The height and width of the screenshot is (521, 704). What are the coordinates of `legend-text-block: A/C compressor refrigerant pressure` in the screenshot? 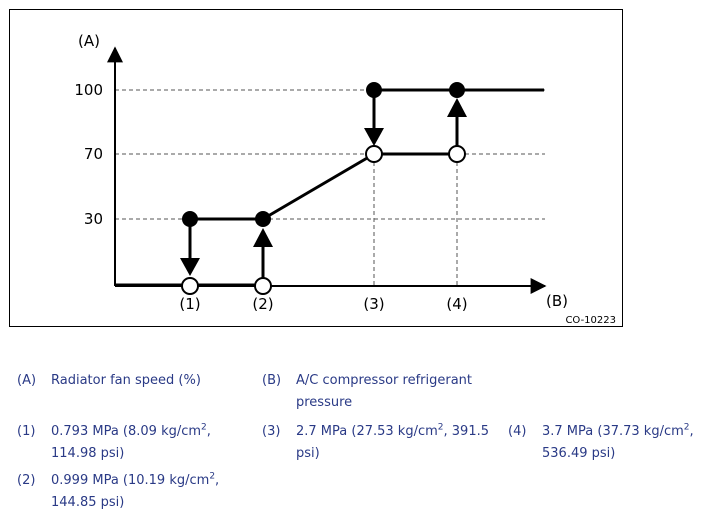 It's located at (384, 392).